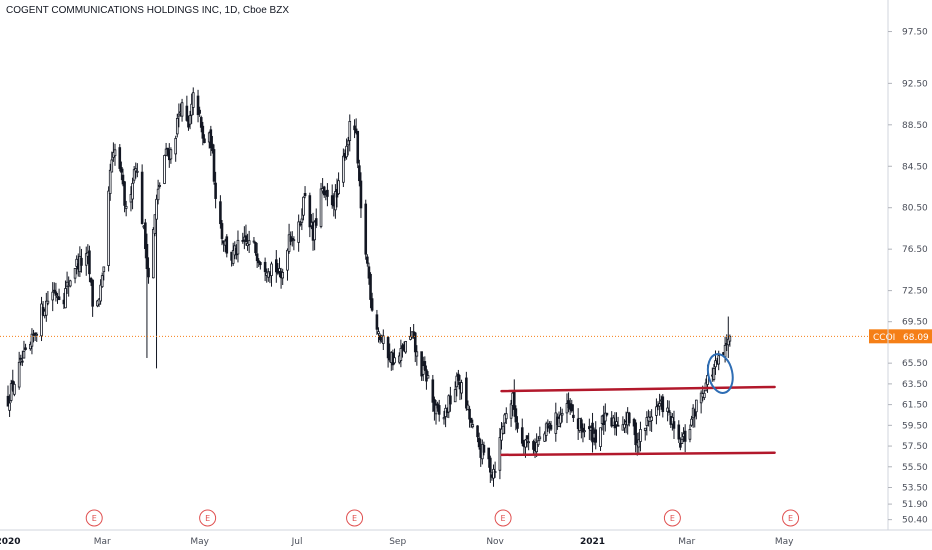 The width and height of the screenshot is (932, 550). Describe the element at coordinates (397, 542) in the screenshot. I see `time-axis: 2020 Mar May Jul Sep Nov 2021 Mar May` at that location.